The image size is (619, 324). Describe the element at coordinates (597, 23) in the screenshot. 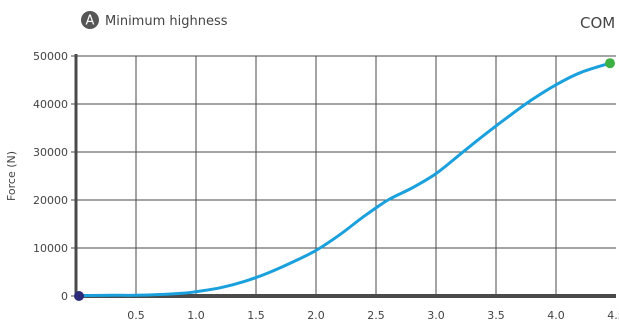

I see `header-right-text: COM` at that location.